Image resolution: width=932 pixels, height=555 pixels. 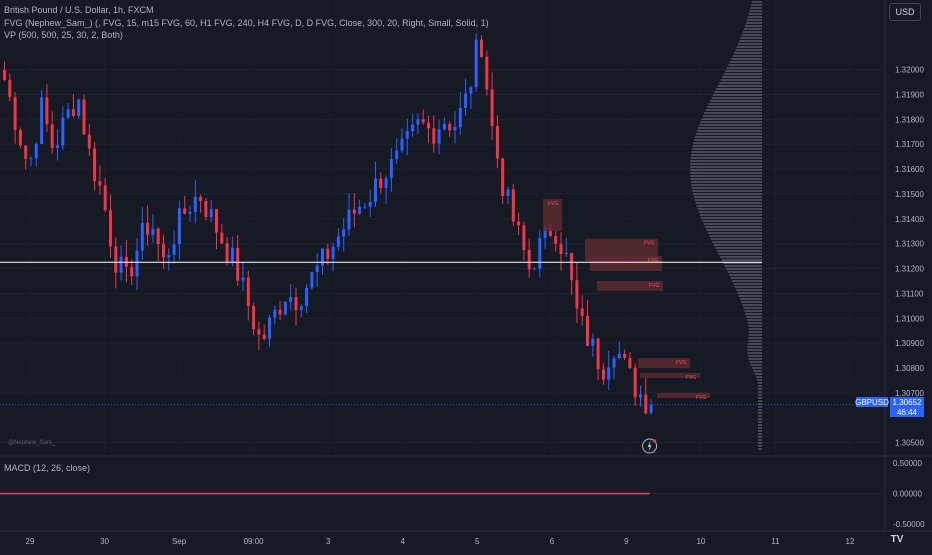 I want to click on currency-button: USD, so click(x=905, y=12).